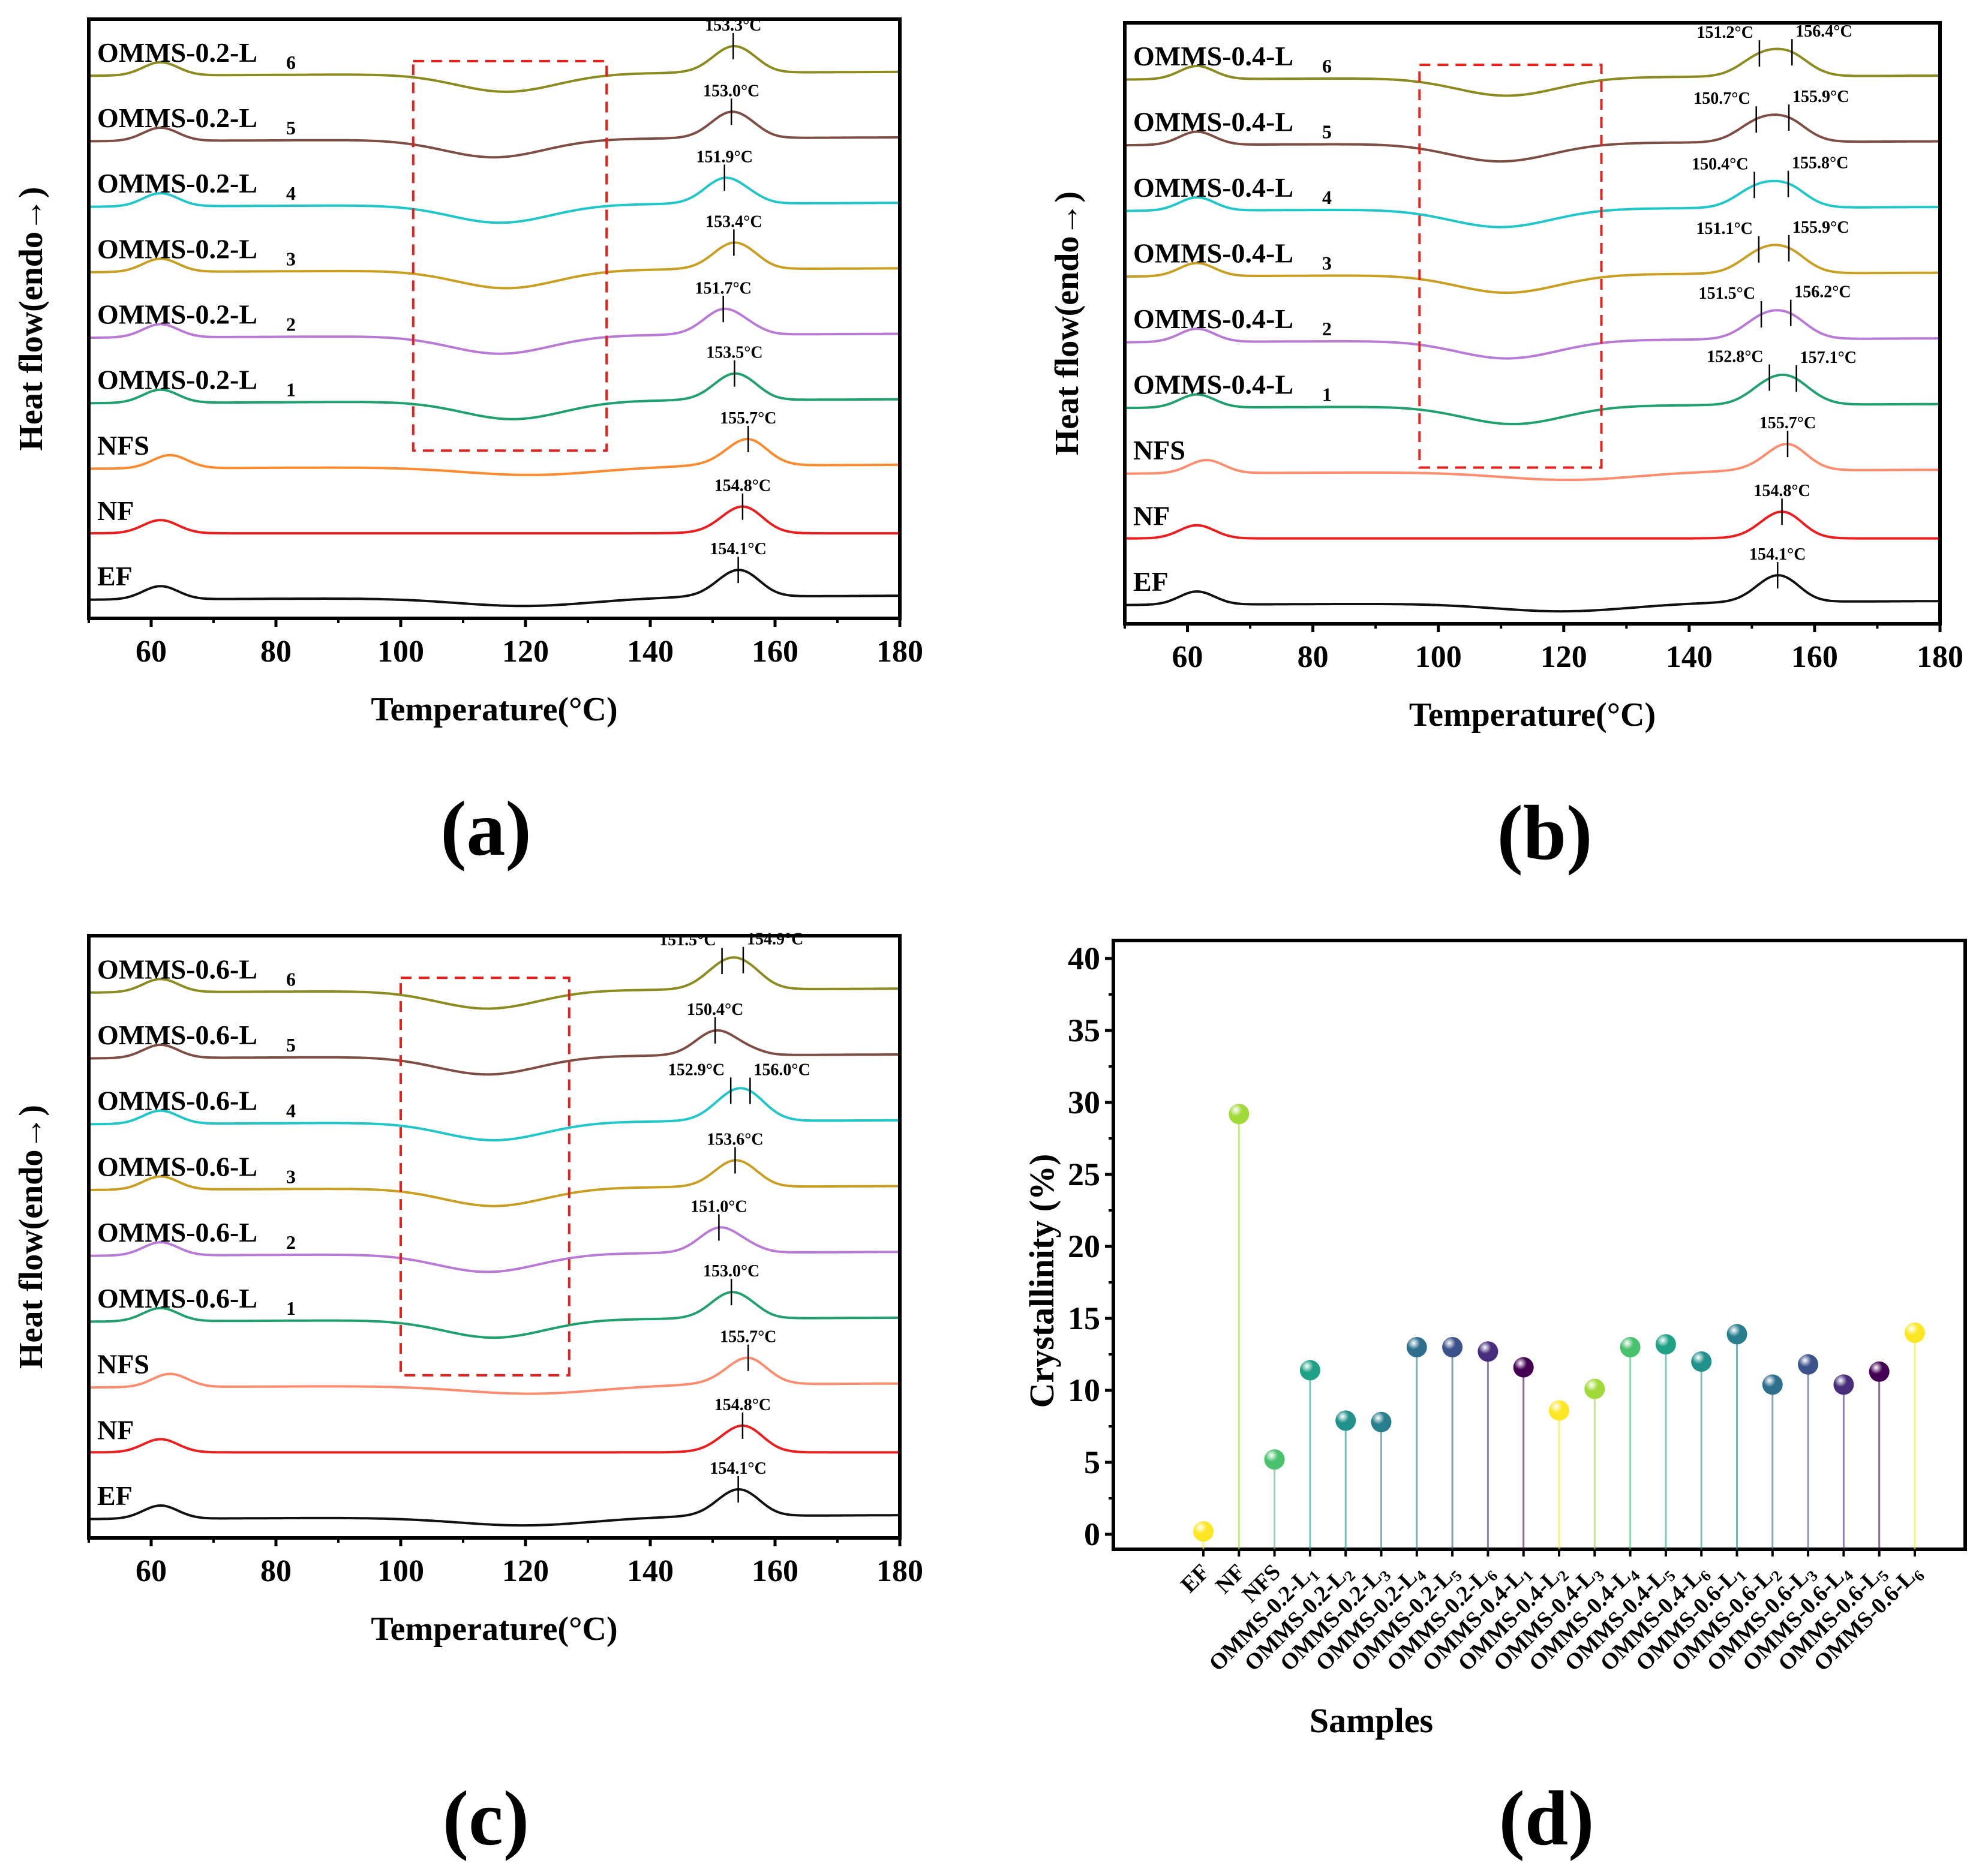  I want to click on peak-temperature-label: 151.7°C, so click(723, 288).